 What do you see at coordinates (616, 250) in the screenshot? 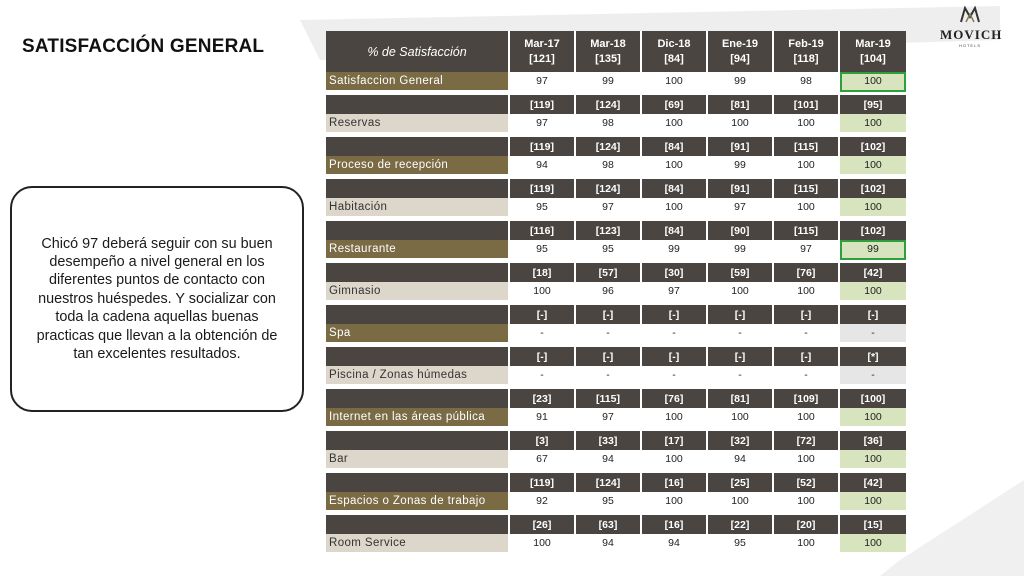
I see `table-row: Restaurante 95 95 99 99 97 99` at bounding box center [616, 250].